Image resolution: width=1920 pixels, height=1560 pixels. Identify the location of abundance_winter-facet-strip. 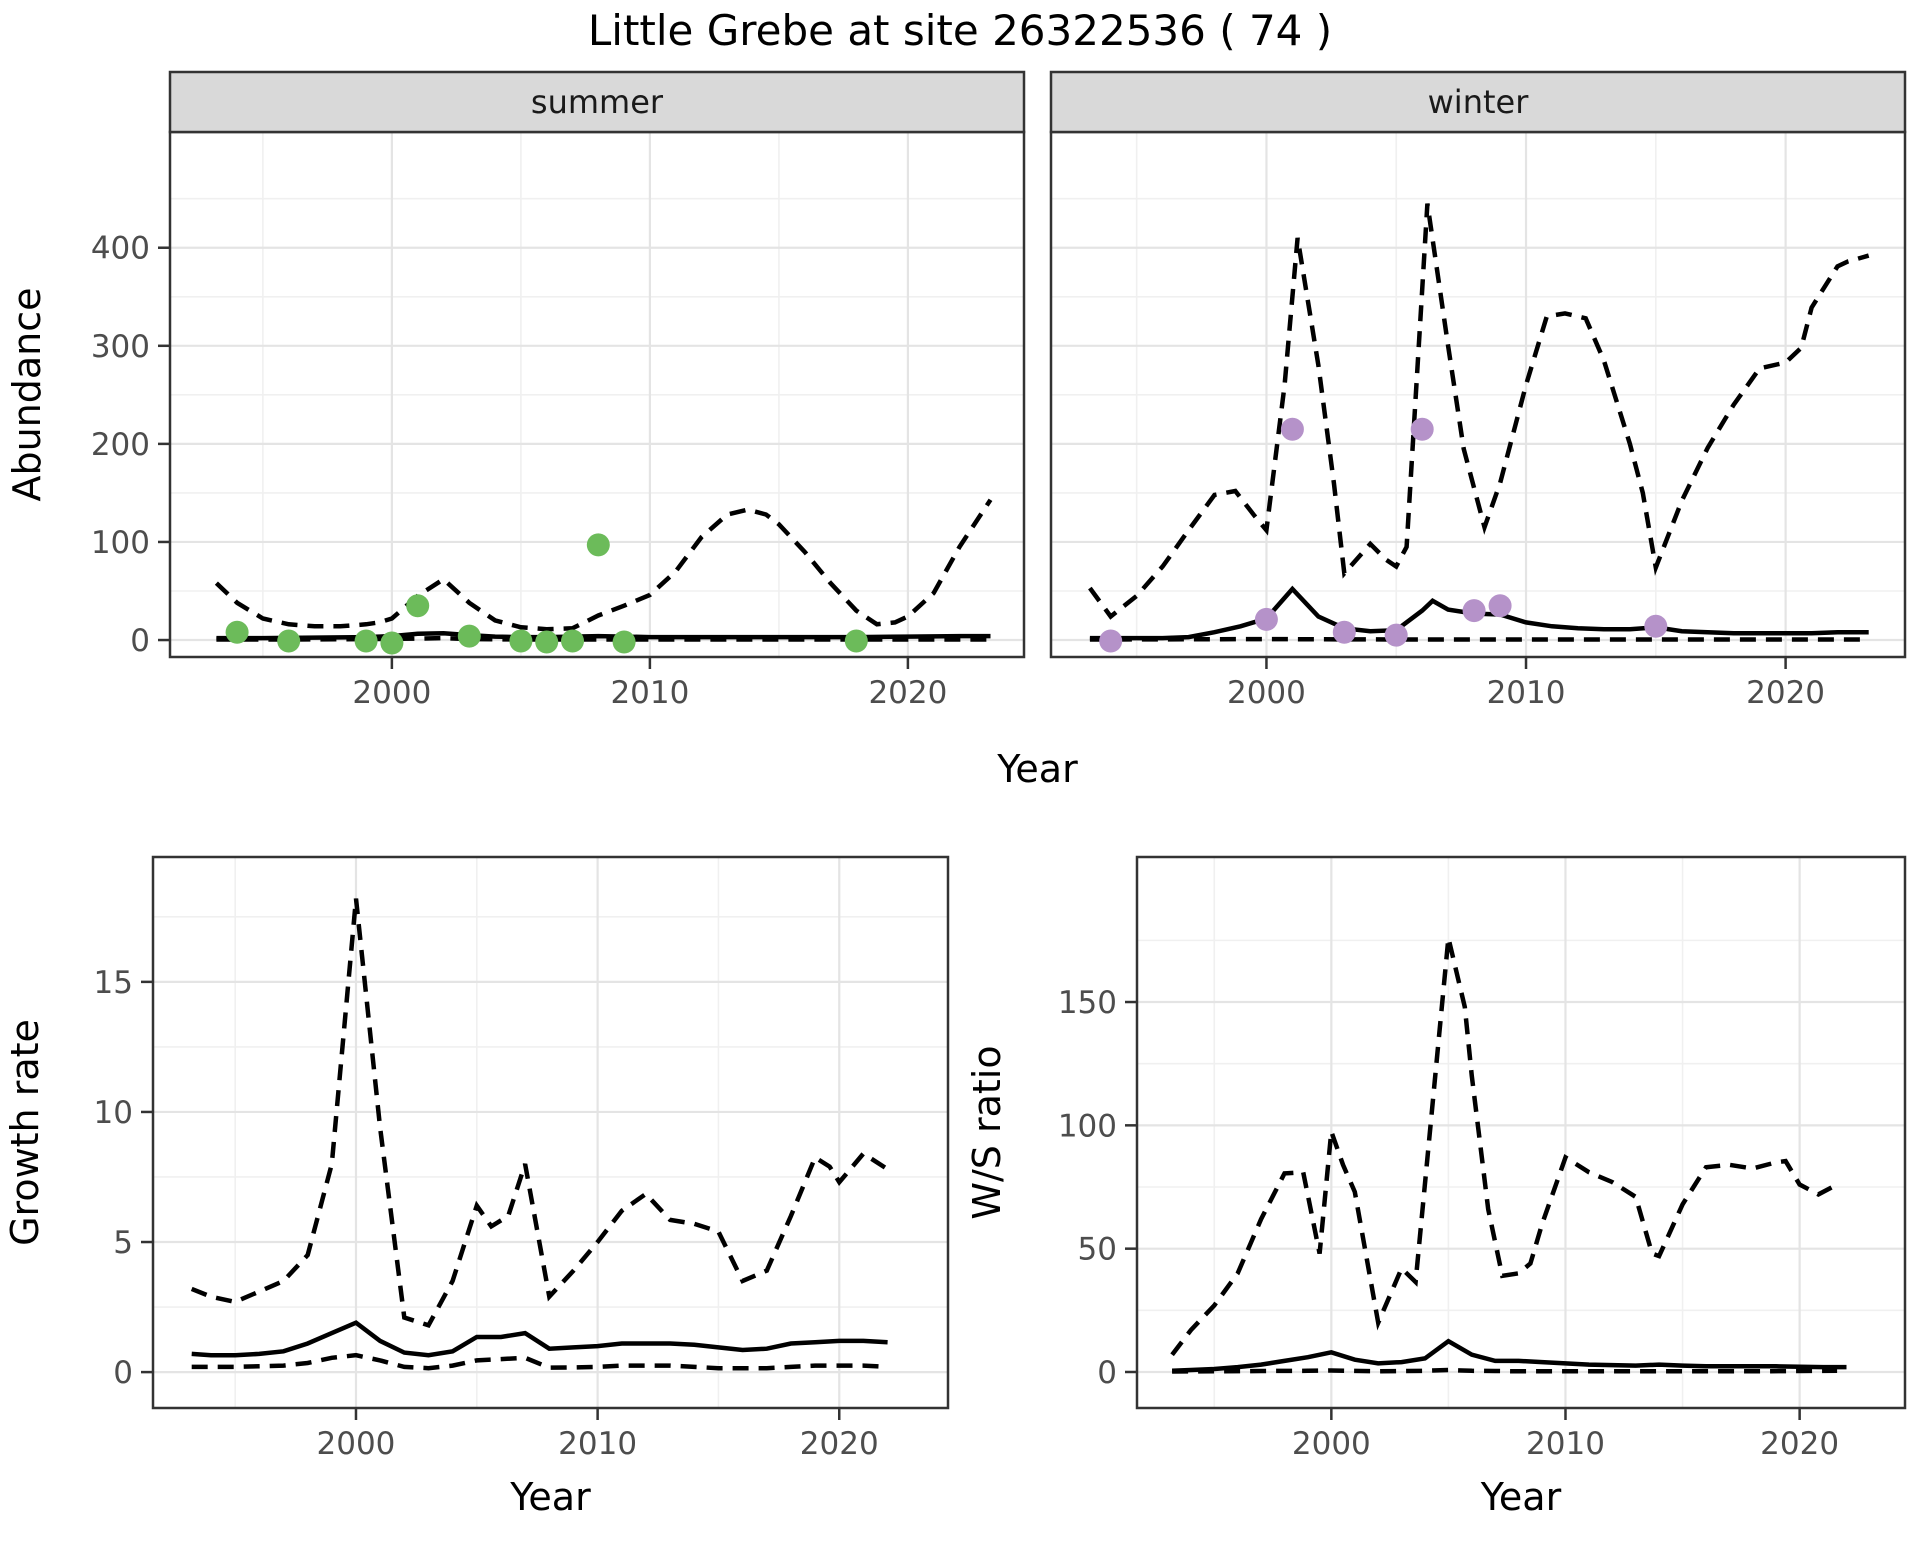
(1478, 102).